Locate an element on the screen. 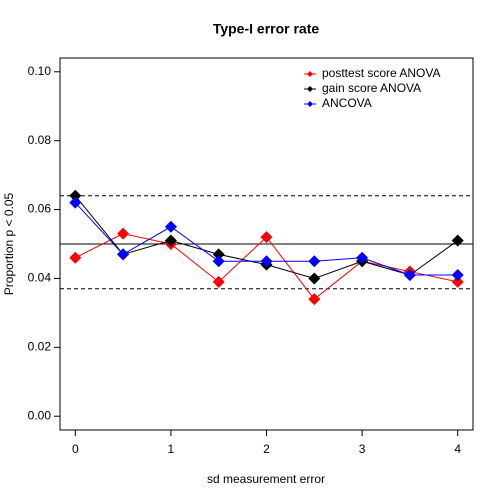 The height and width of the screenshot is (504, 504). x-axis-label: sd measurement error is located at coordinates (266, 479).